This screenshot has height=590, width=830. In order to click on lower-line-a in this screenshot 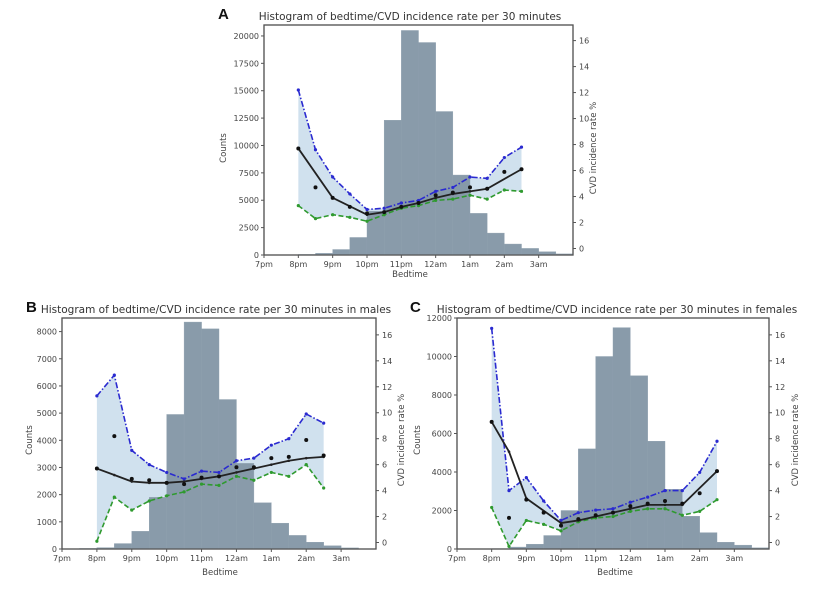, I will do `click(409, 206)`.